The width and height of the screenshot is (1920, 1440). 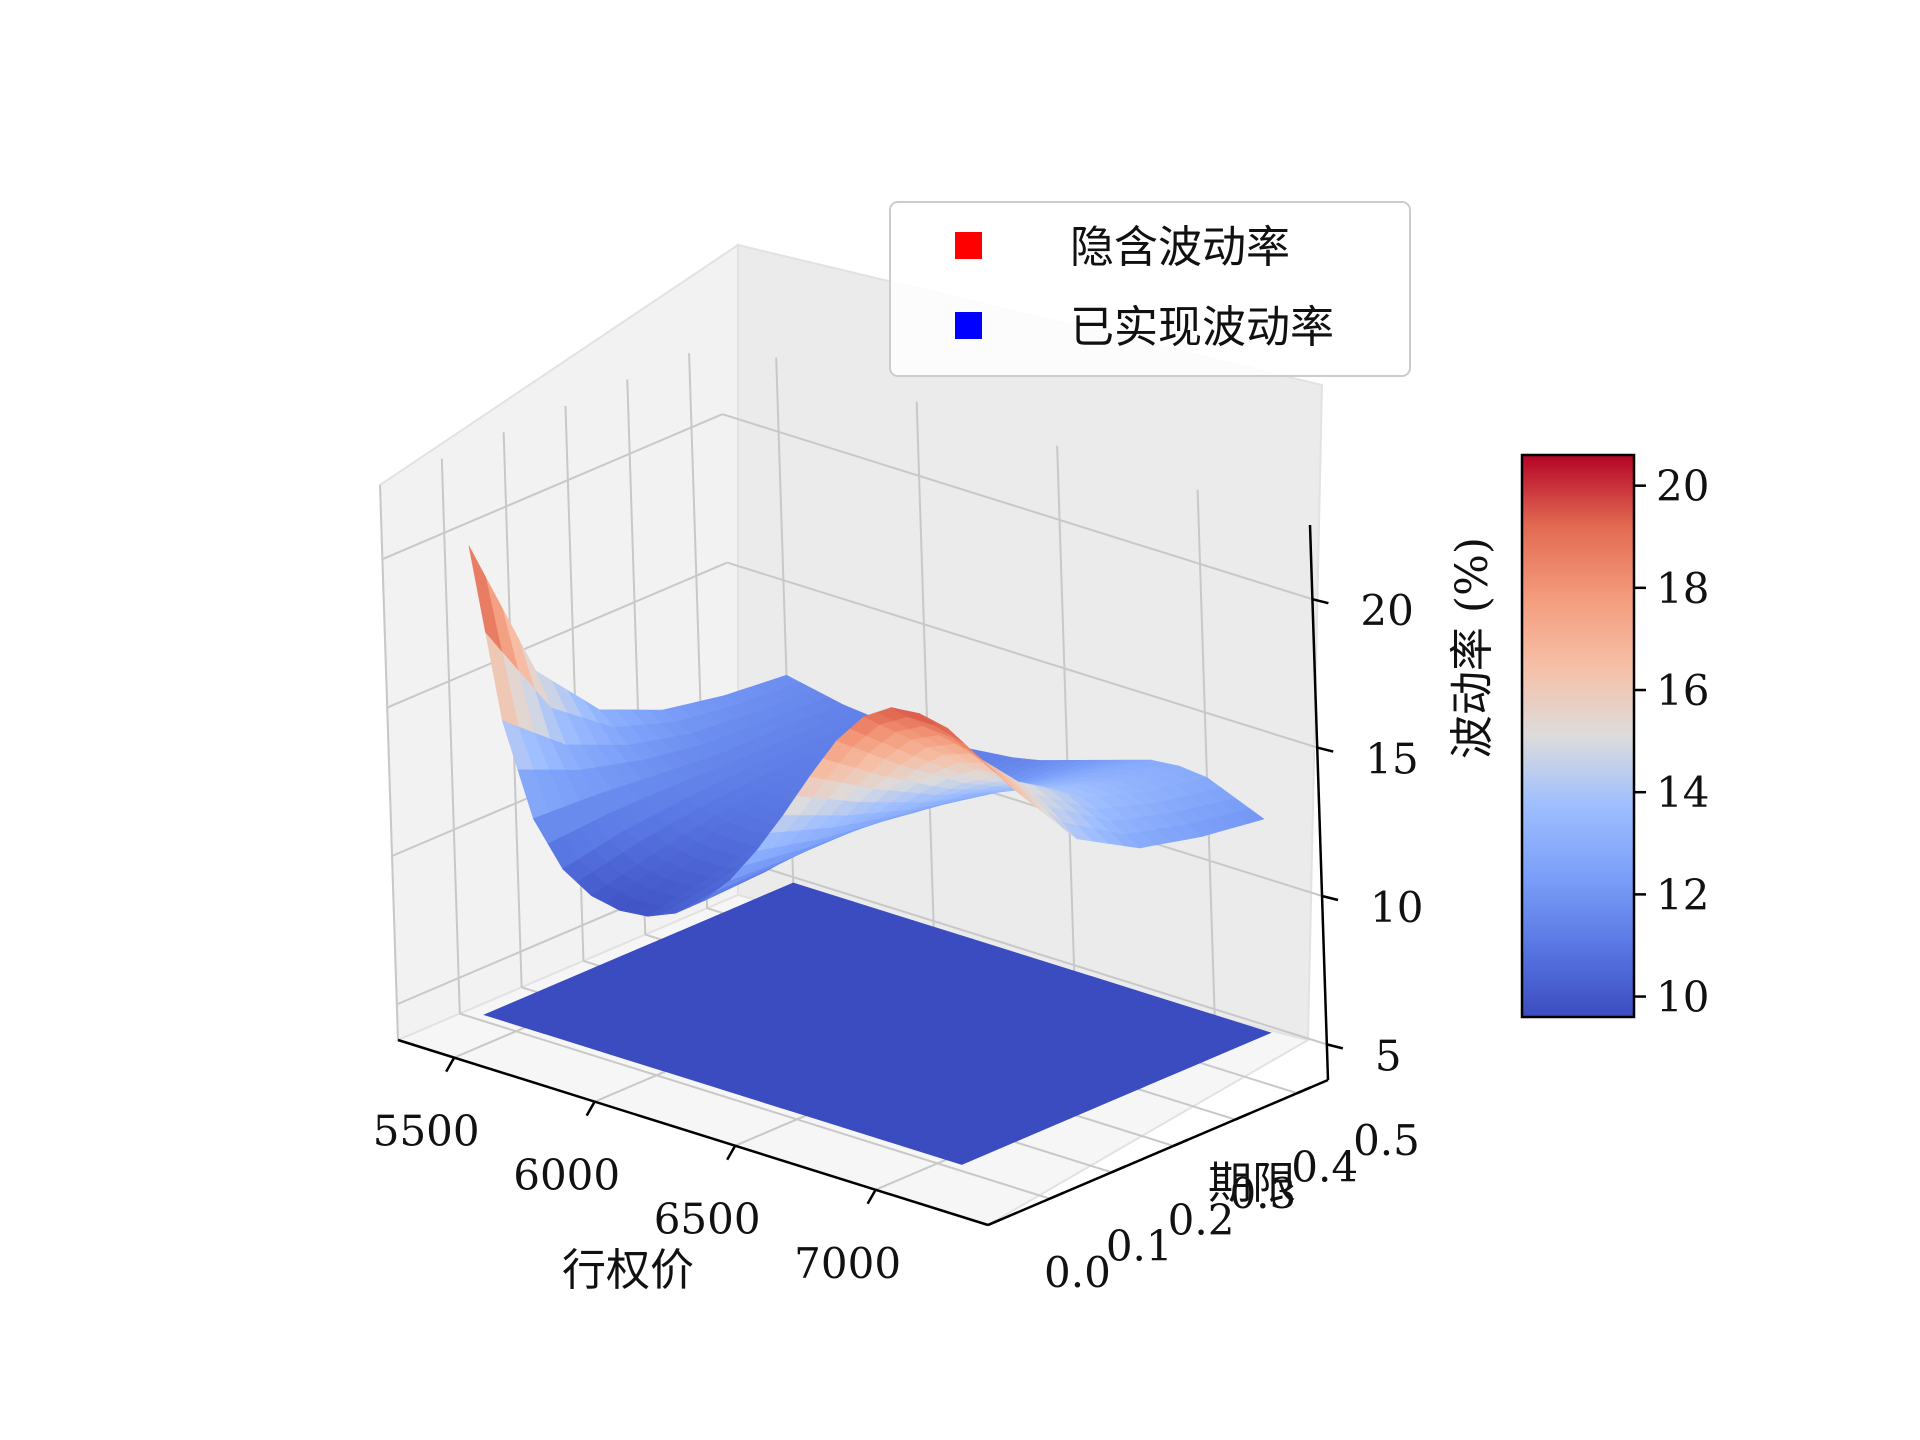 What do you see at coordinates (1671, 742) in the screenshot?
I see `colorbar-ticks: 10 12 14 16 18 20` at bounding box center [1671, 742].